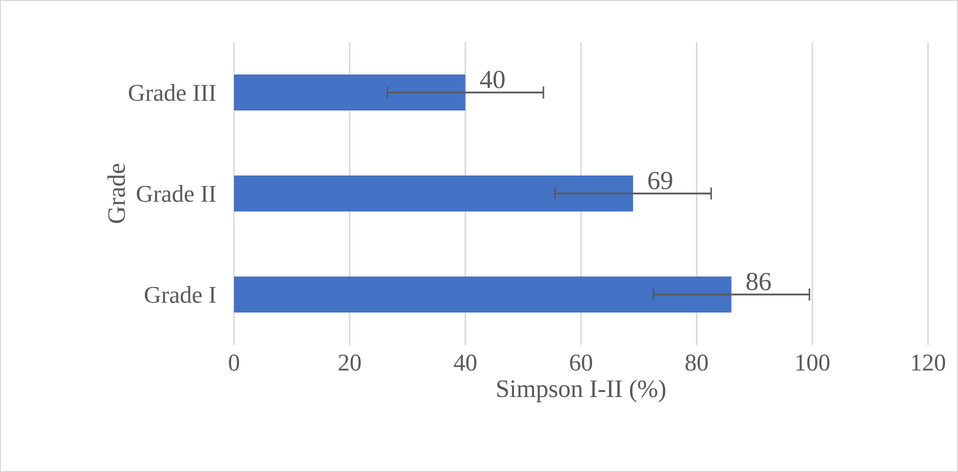 This screenshot has height=472, width=958. Describe the element at coordinates (180, 294) in the screenshot. I see `y-tick-label: Grade I` at that location.